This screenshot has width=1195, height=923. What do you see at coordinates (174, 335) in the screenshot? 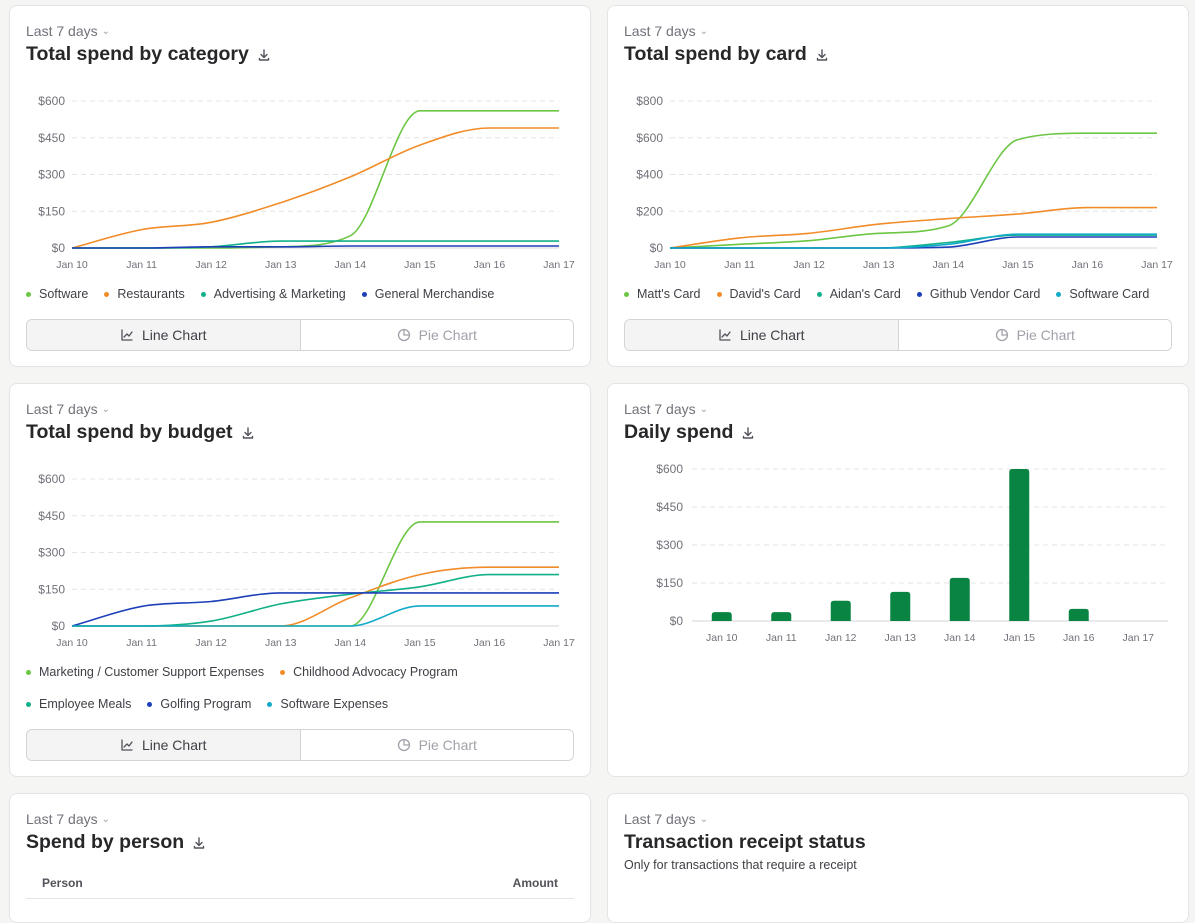
I see `line-chart-label: Line Chart` at bounding box center [174, 335].